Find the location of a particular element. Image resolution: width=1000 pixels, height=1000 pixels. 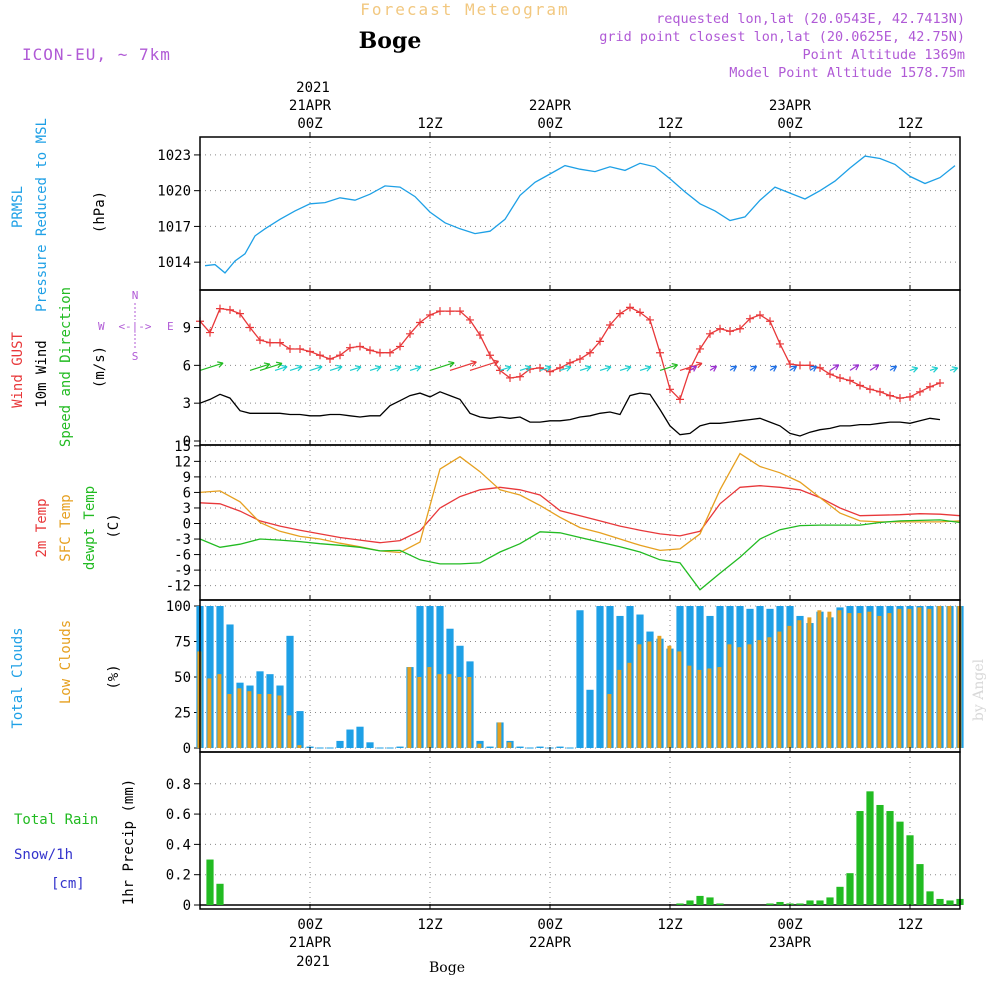

ytick-label: 0.8 is located at coordinates (178, 785).